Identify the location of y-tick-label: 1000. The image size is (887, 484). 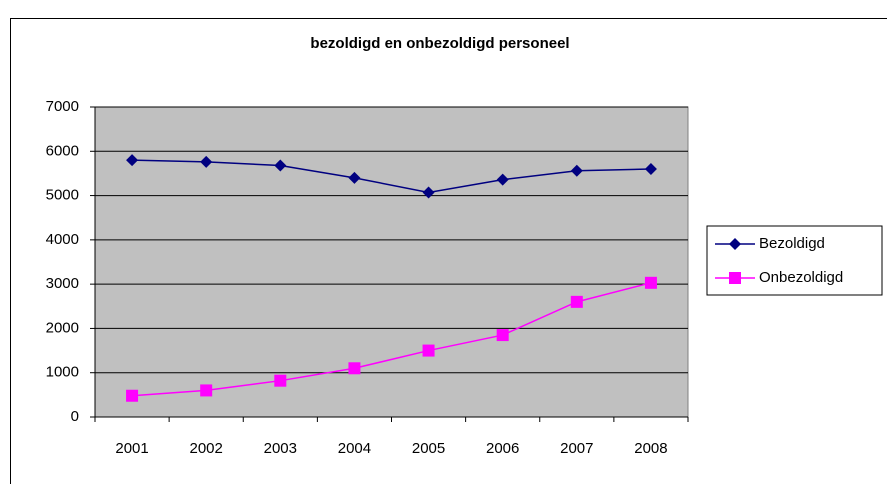
(62, 372).